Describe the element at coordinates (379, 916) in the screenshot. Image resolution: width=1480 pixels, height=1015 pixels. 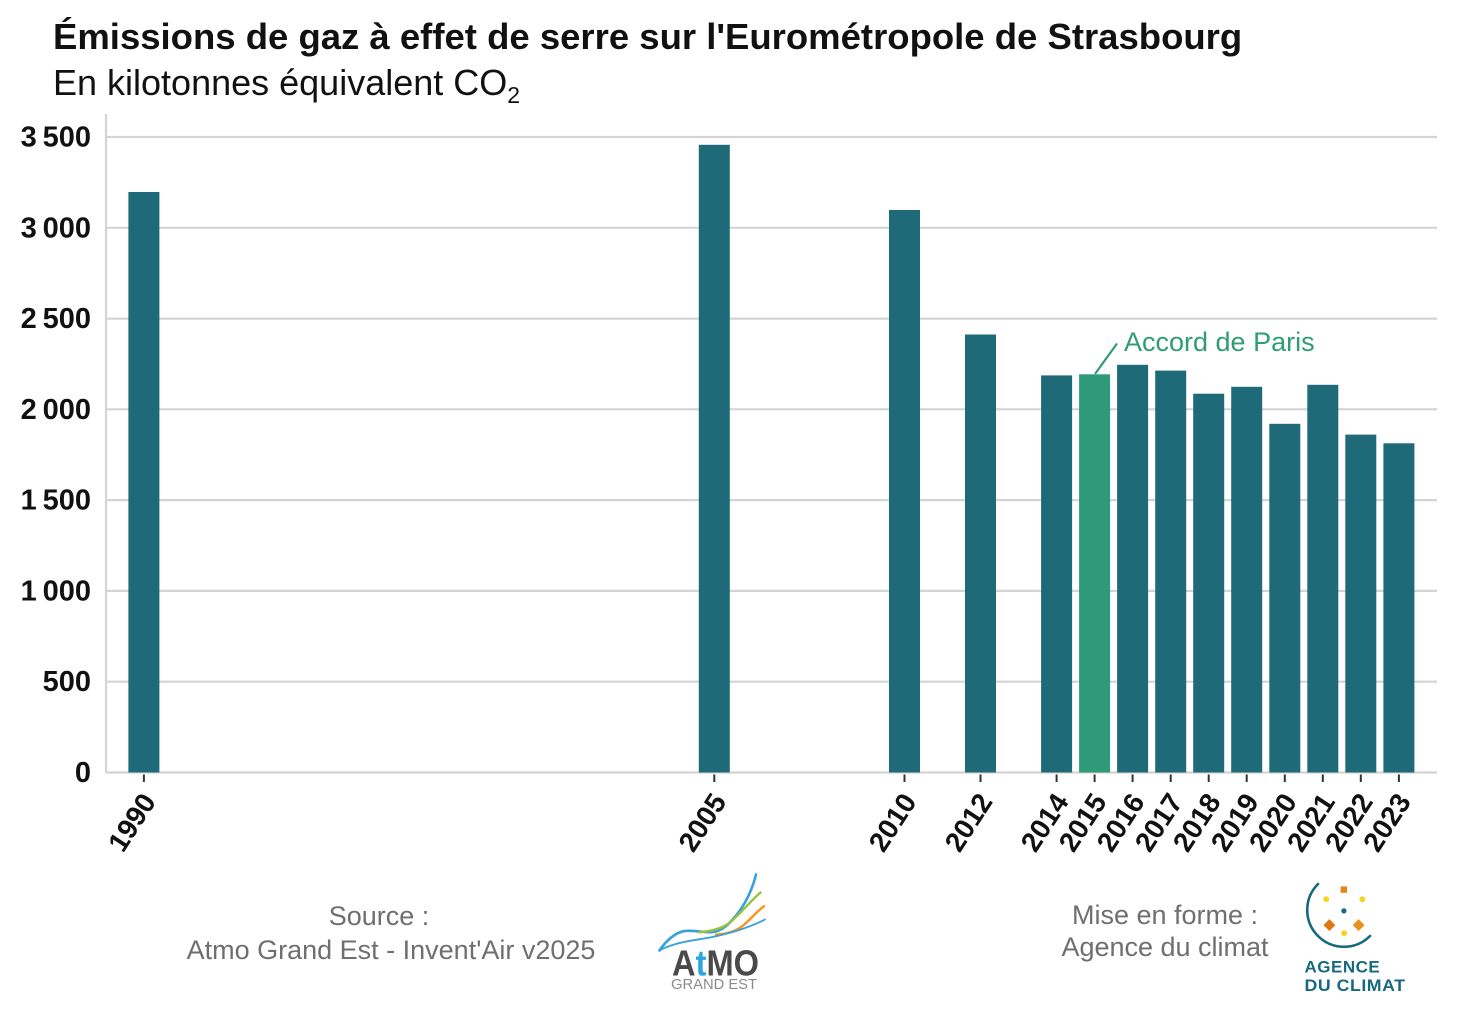
I see `svg-text: Source :` at that location.